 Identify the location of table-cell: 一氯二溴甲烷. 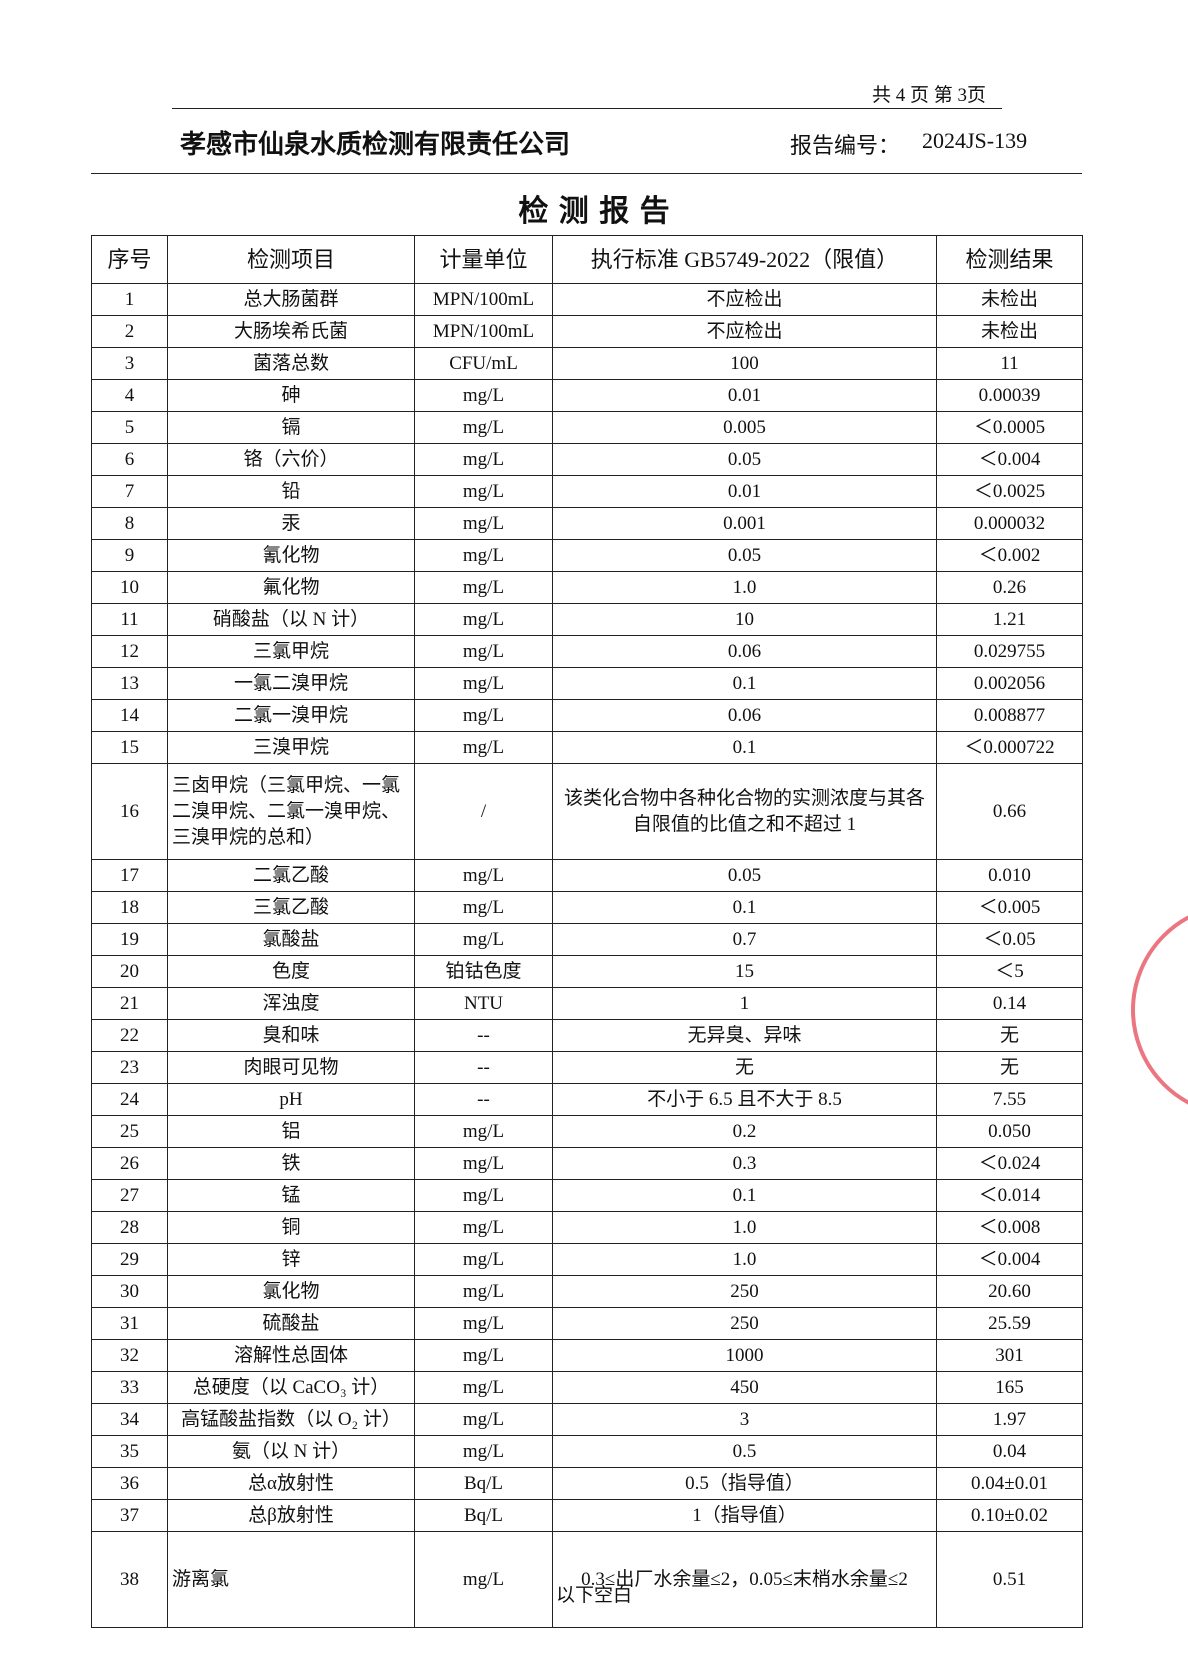
(291, 683).